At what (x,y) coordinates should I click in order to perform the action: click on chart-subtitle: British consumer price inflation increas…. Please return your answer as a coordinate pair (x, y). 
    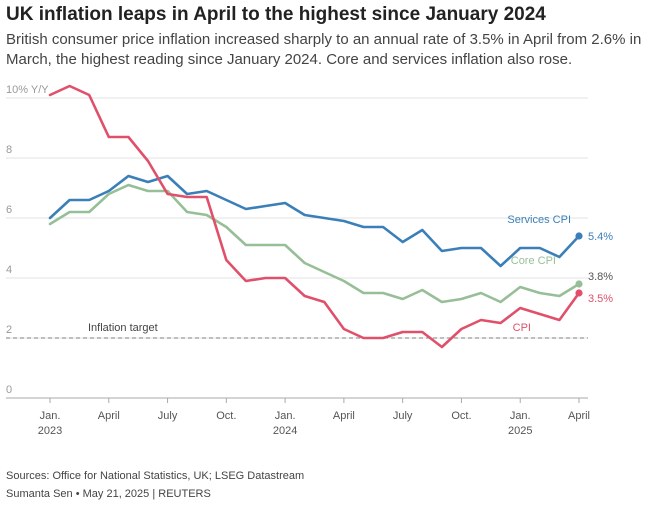
    Looking at the image, I should click on (324, 49).